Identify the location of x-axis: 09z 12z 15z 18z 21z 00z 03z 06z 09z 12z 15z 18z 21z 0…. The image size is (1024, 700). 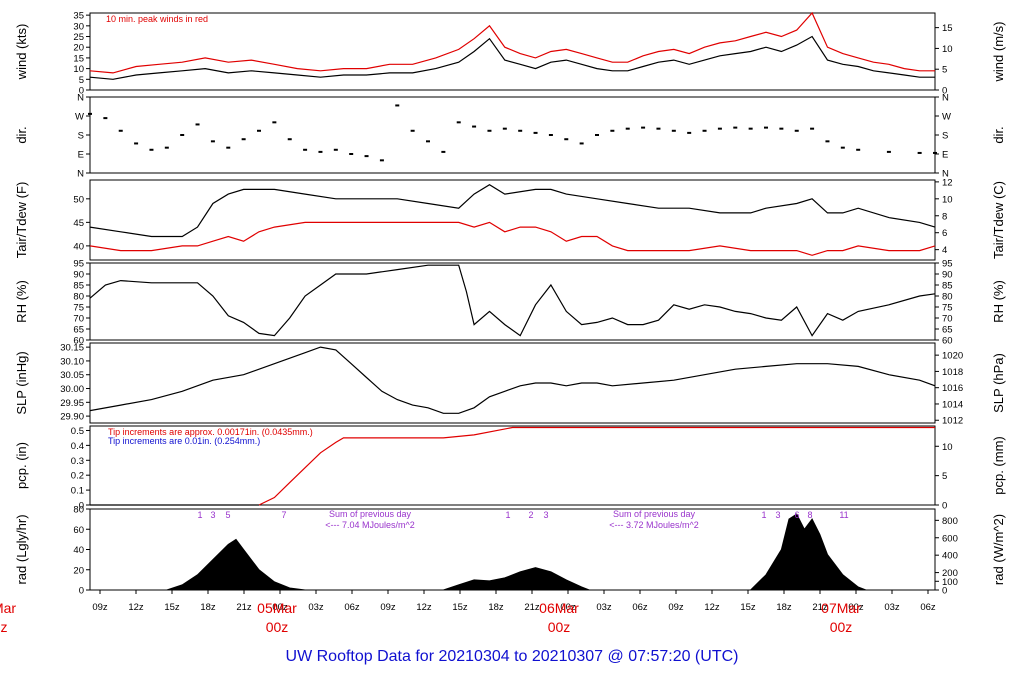
(468, 612).